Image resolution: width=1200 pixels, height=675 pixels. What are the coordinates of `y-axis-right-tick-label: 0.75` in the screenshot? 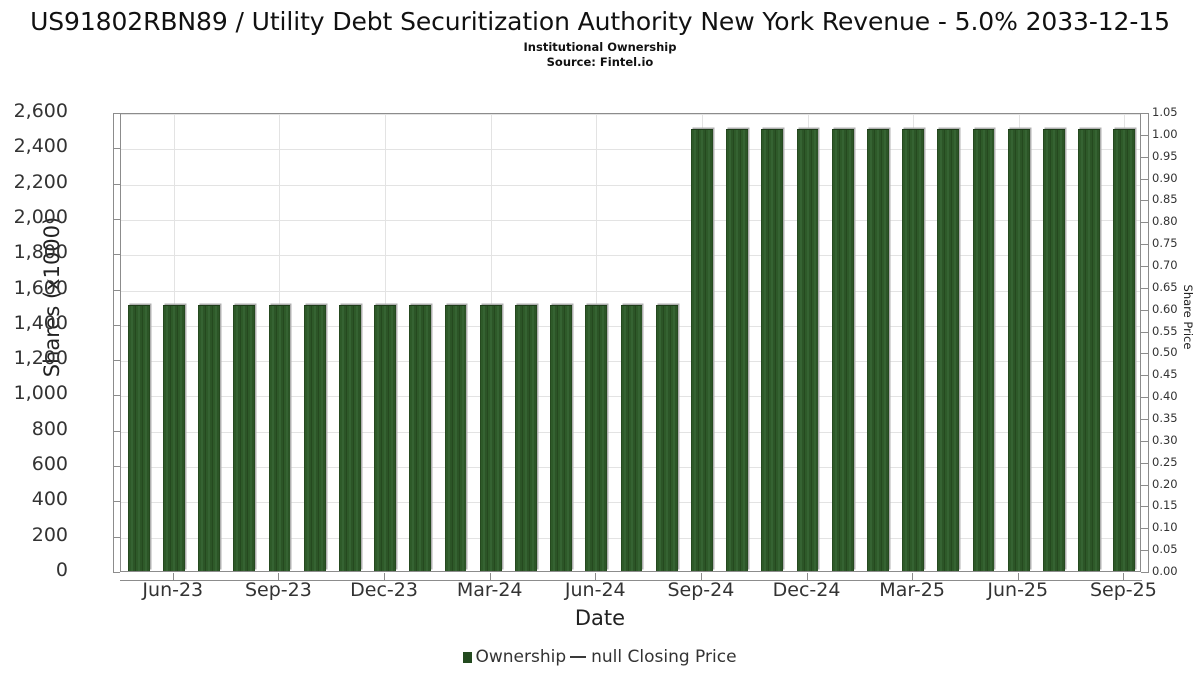 It's located at (1165, 243).